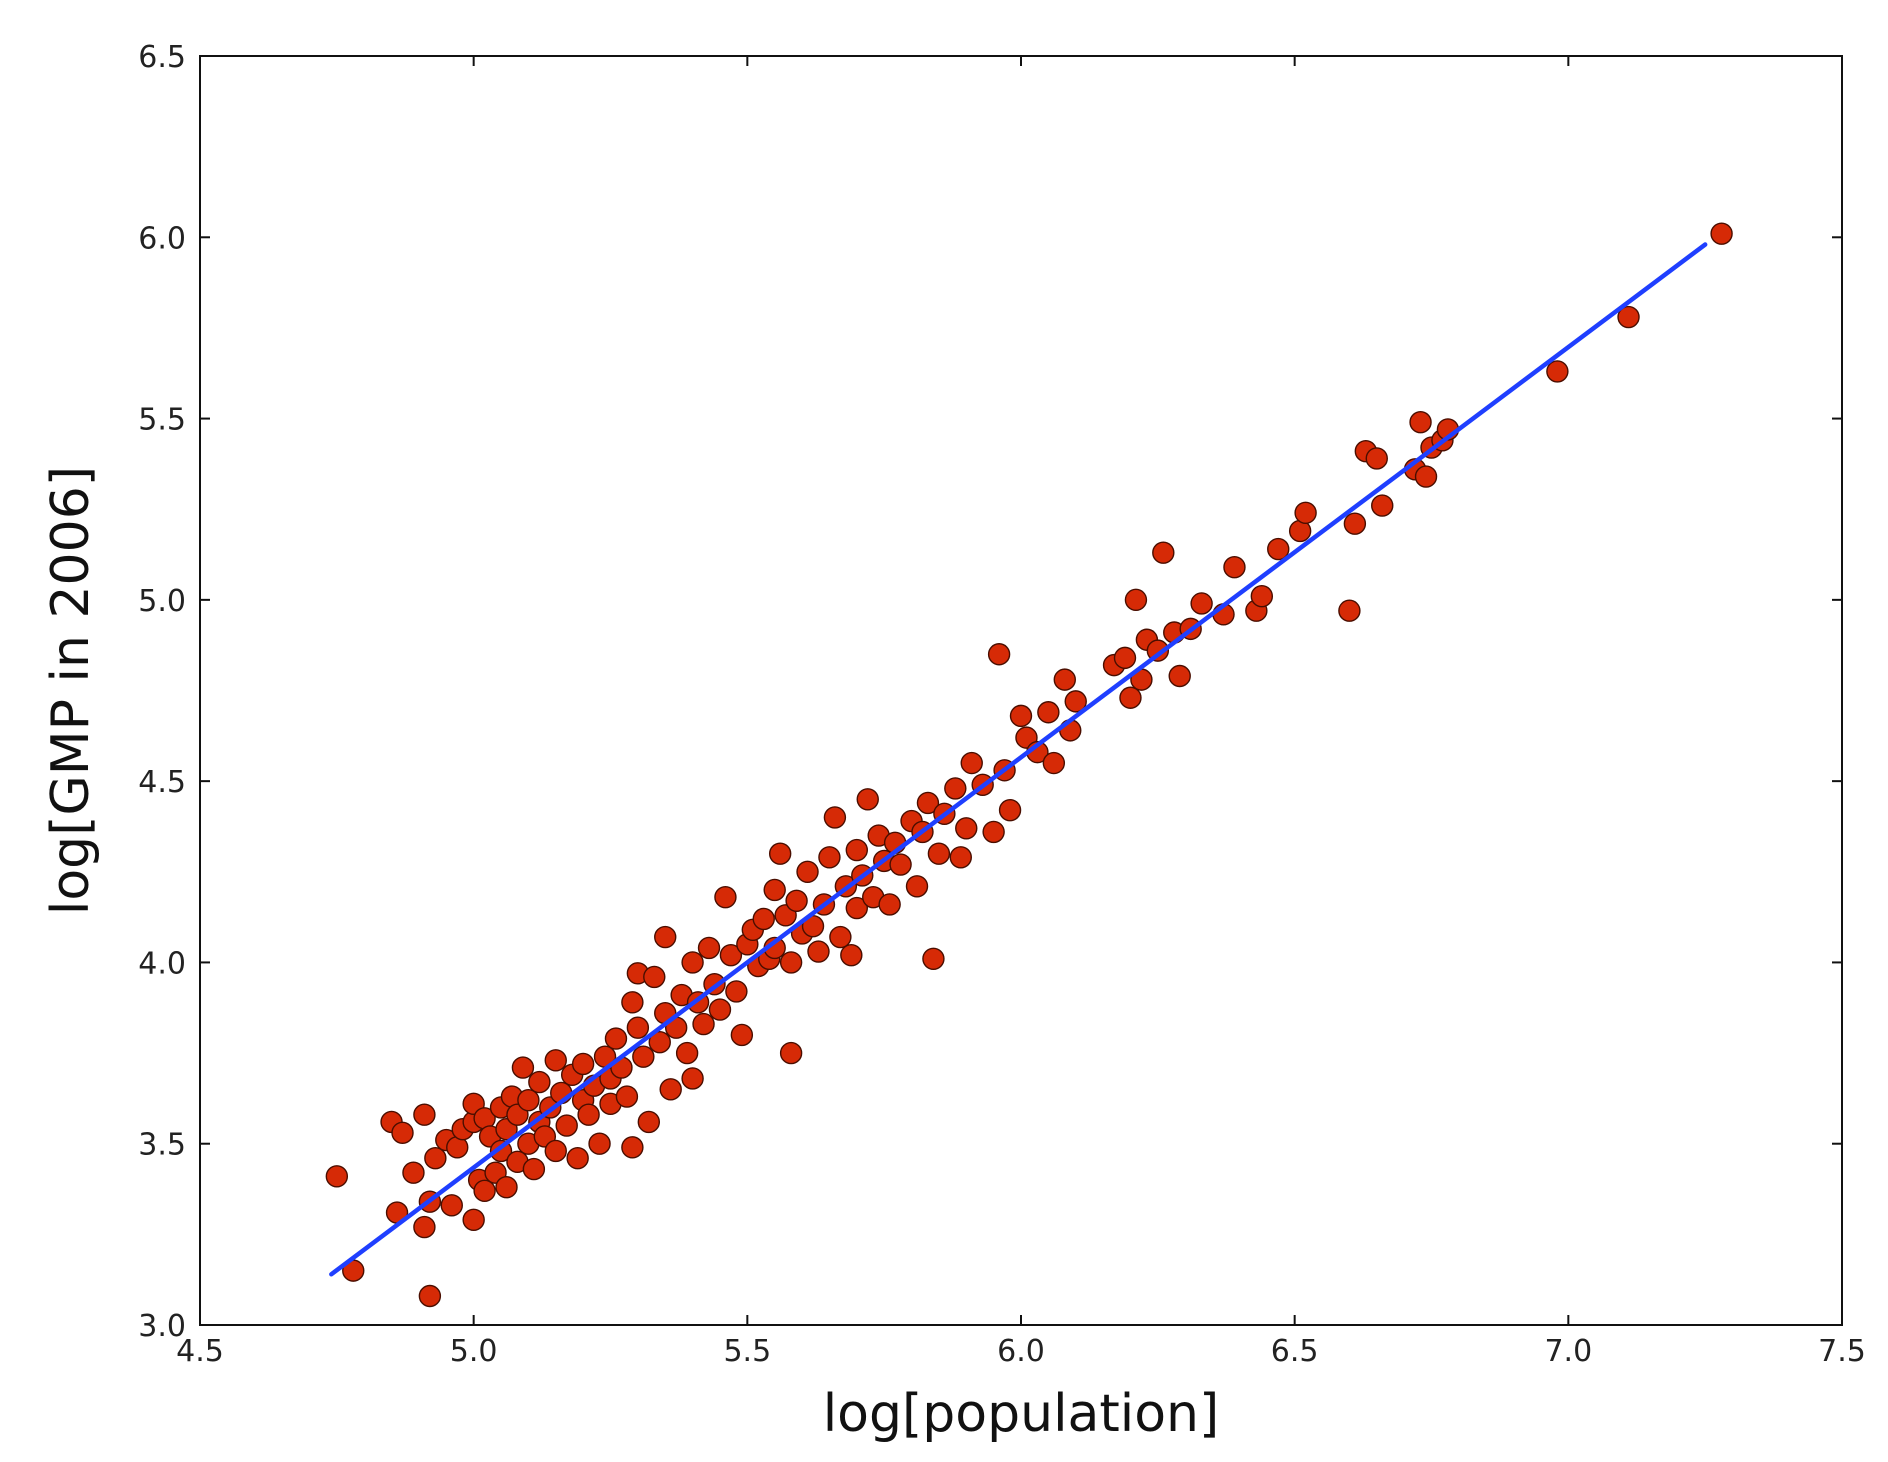 This screenshot has width=1888, height=1462. I want to click on y-tick-label: 4.5, so click(162, 782).